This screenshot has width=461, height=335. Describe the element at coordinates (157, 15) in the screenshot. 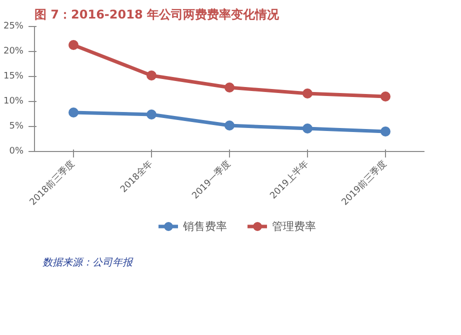

I see `chart-title: 图 7：2016-2018 年公司两费费率变化情况` at that location.